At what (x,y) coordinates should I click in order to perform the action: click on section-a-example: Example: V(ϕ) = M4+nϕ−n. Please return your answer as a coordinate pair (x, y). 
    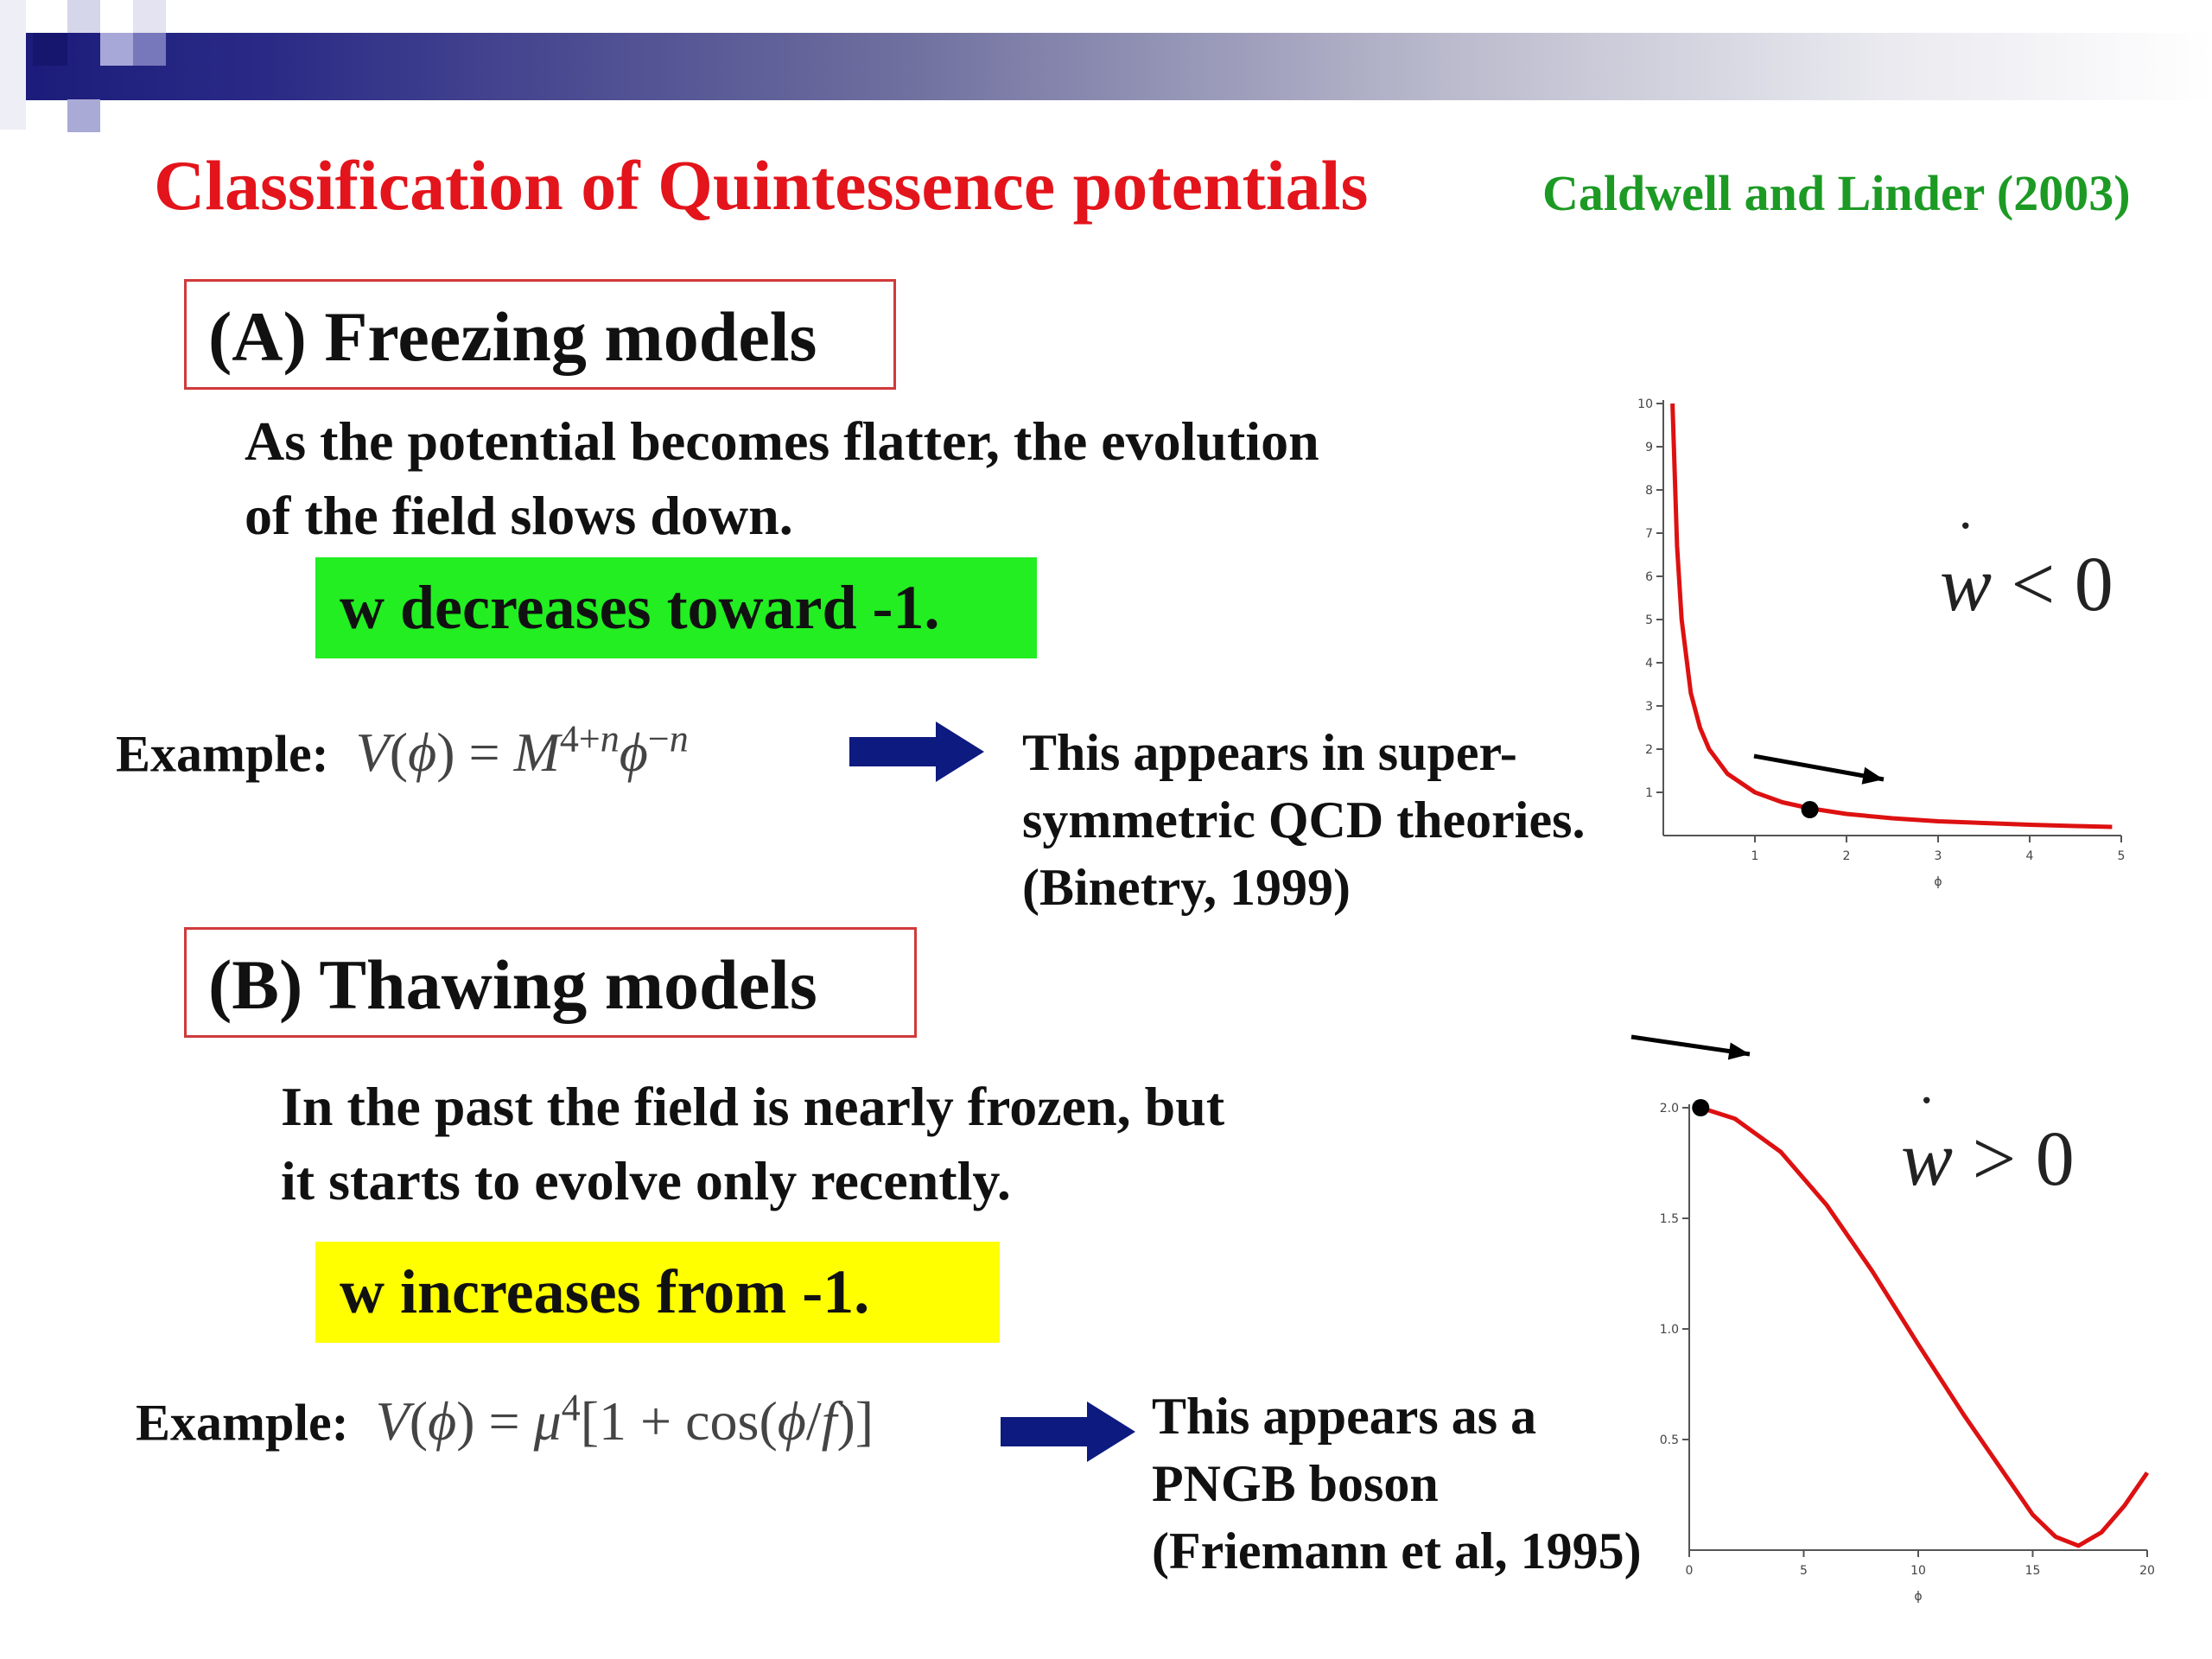
    Looking at the image, I should click on (402, 751).